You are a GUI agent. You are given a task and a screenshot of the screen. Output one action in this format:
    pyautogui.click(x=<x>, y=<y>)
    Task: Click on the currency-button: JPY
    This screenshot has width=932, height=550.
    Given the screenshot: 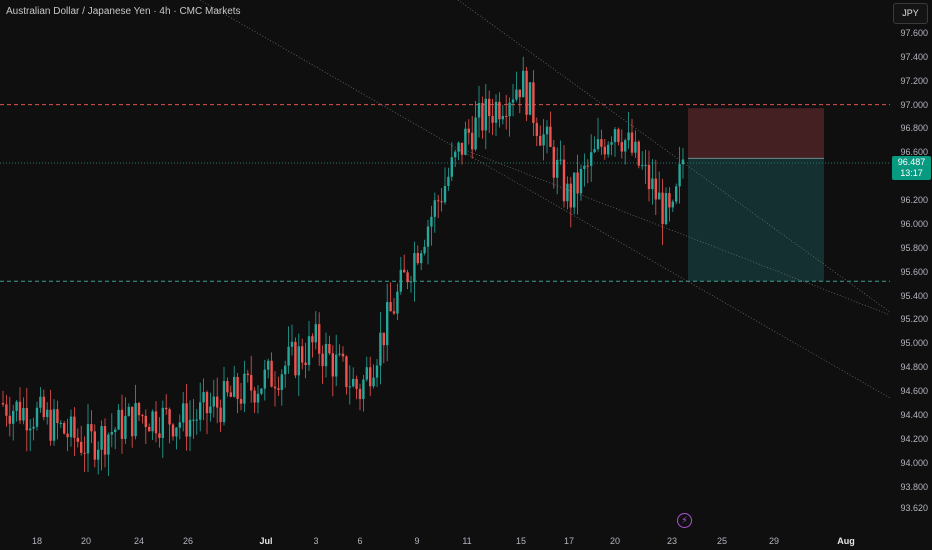 What is the action you would take?
    pyautogui.click(x=910, y=13)
    